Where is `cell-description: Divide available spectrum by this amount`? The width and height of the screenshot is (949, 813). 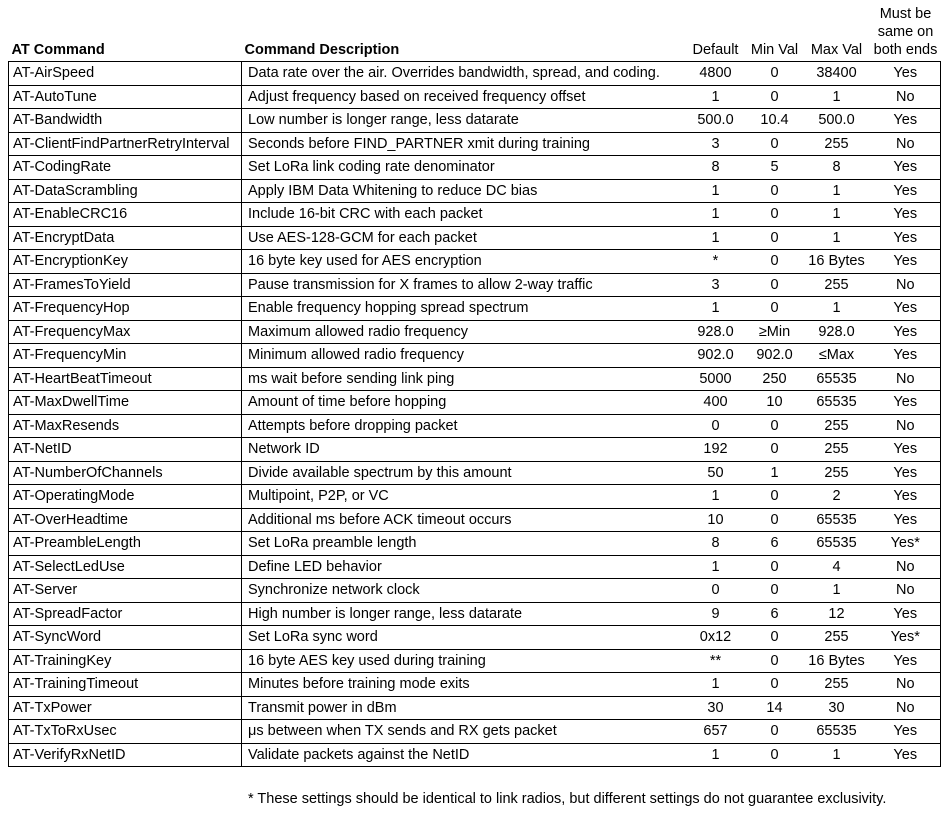
cell-description: Divide available spectrum by this amount is located at coordinates (463, 473).